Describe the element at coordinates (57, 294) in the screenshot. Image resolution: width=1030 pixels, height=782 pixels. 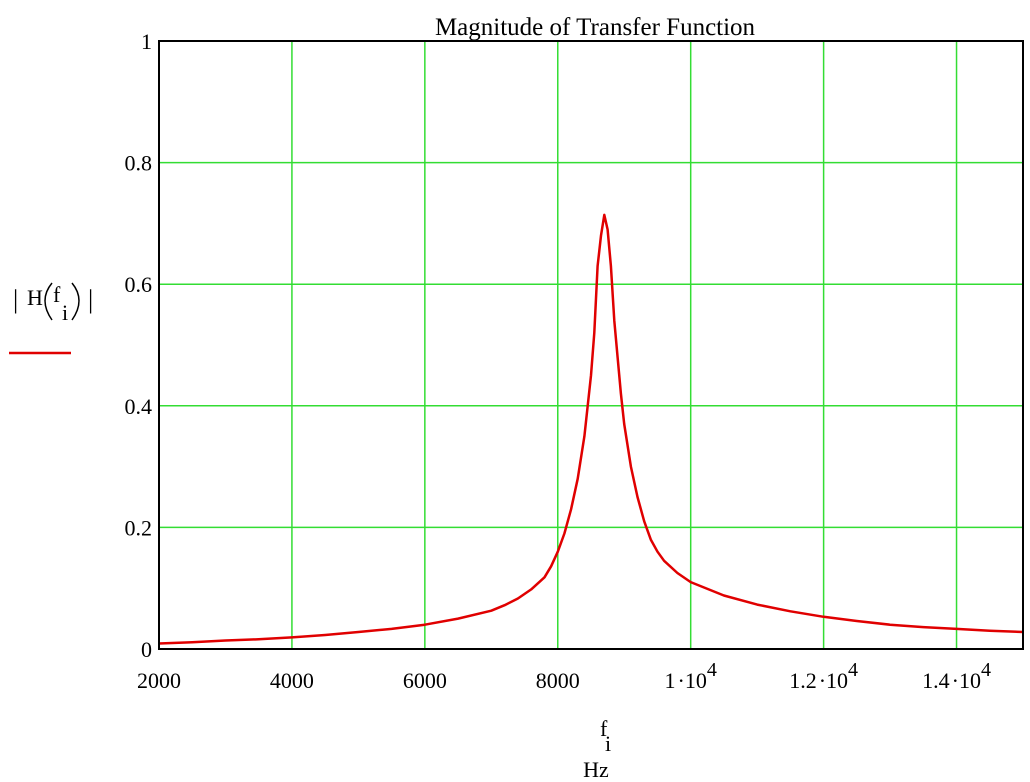
I see `y-label-argument: f` at that location.